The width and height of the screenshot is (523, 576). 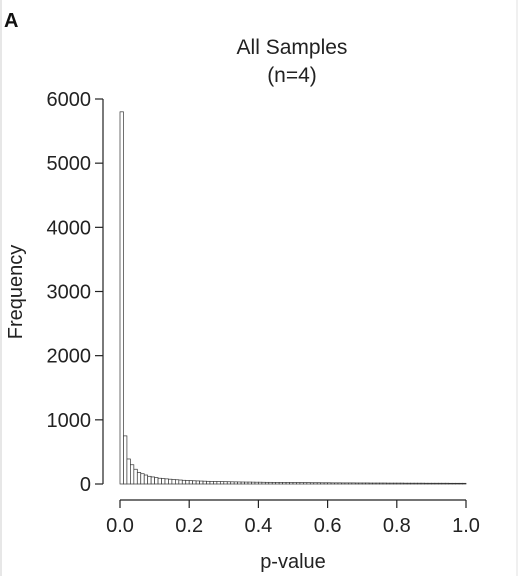 I want to click on x-tick-label: 0.8, so click(x=397, y=526).